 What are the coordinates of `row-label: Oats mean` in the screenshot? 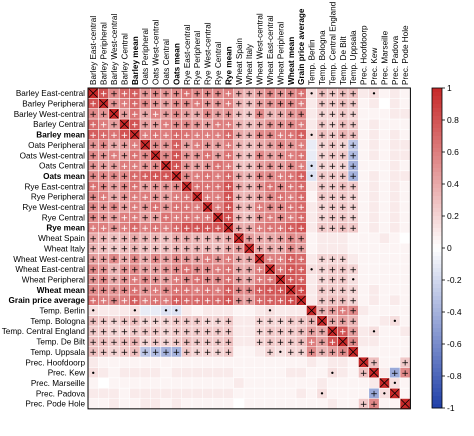 It's located at (64, 176).